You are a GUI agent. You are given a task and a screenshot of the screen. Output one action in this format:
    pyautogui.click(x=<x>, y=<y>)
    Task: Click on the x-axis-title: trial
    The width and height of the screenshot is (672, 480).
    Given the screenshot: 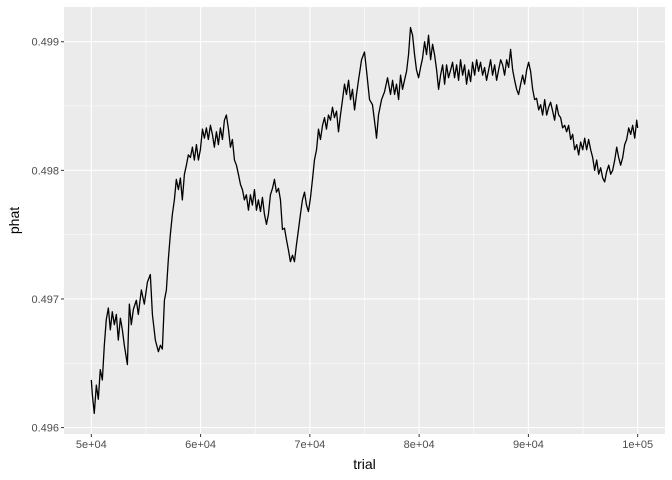 What is the action you would take?
    pyautogui.click(x=364, y=464)
    